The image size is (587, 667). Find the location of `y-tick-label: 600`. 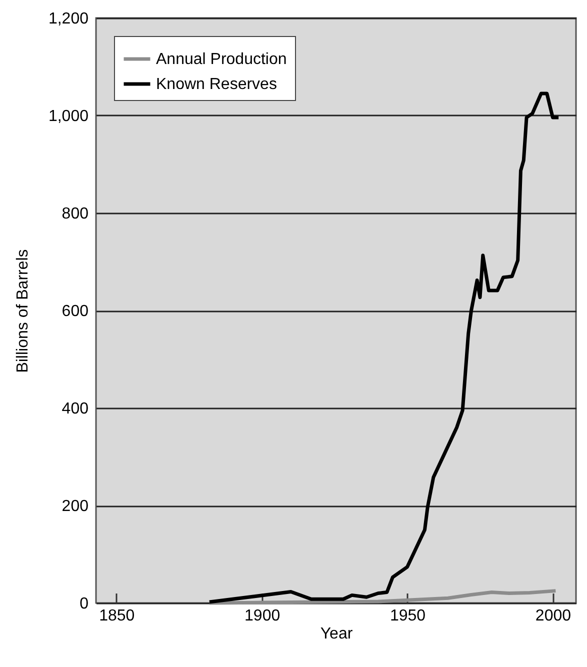

y-tick-label: 600 is located at coordinates (75, 311).